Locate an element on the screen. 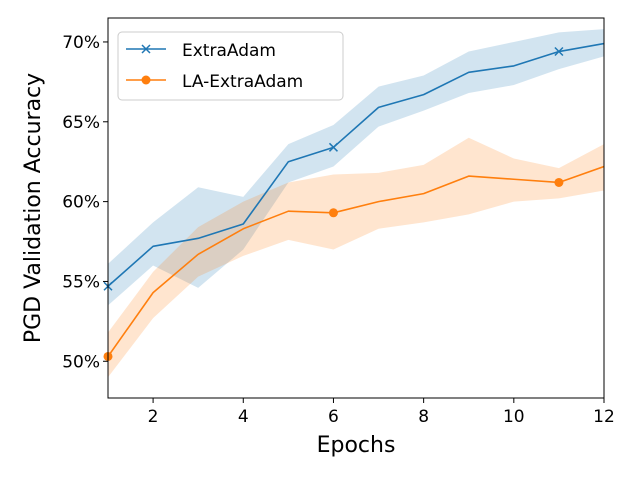 The height and width of the screenshot is (480, 640). x-axis-label: Epochs is located at coordinates (356, 445).